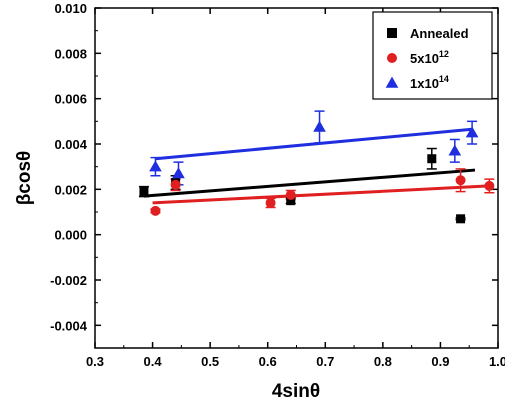 Image resolution: width=505 pixels, height=405 pixels. I want to click on x-tick-label: 0.5, so click(210, 361).